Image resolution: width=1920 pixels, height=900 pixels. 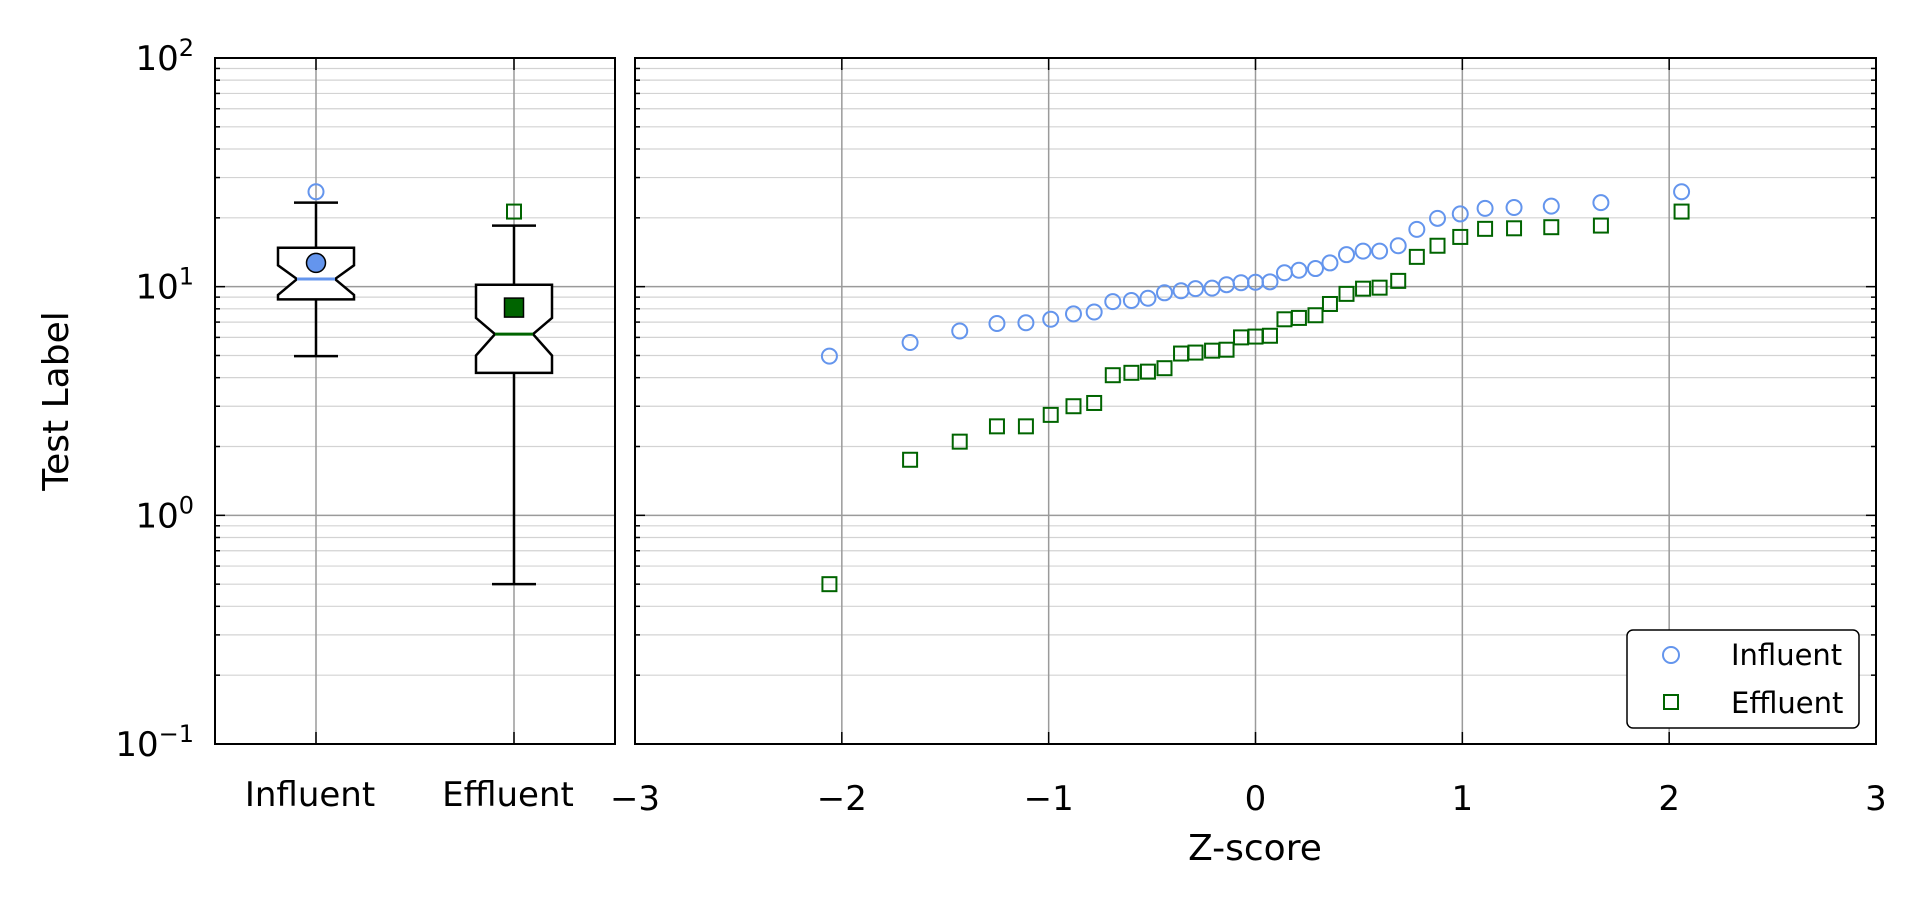 What do you see at coordinates (164, 513) in the screenshot?
I see `y-tick-label: 10⁰` at bounding box center [164, 513].